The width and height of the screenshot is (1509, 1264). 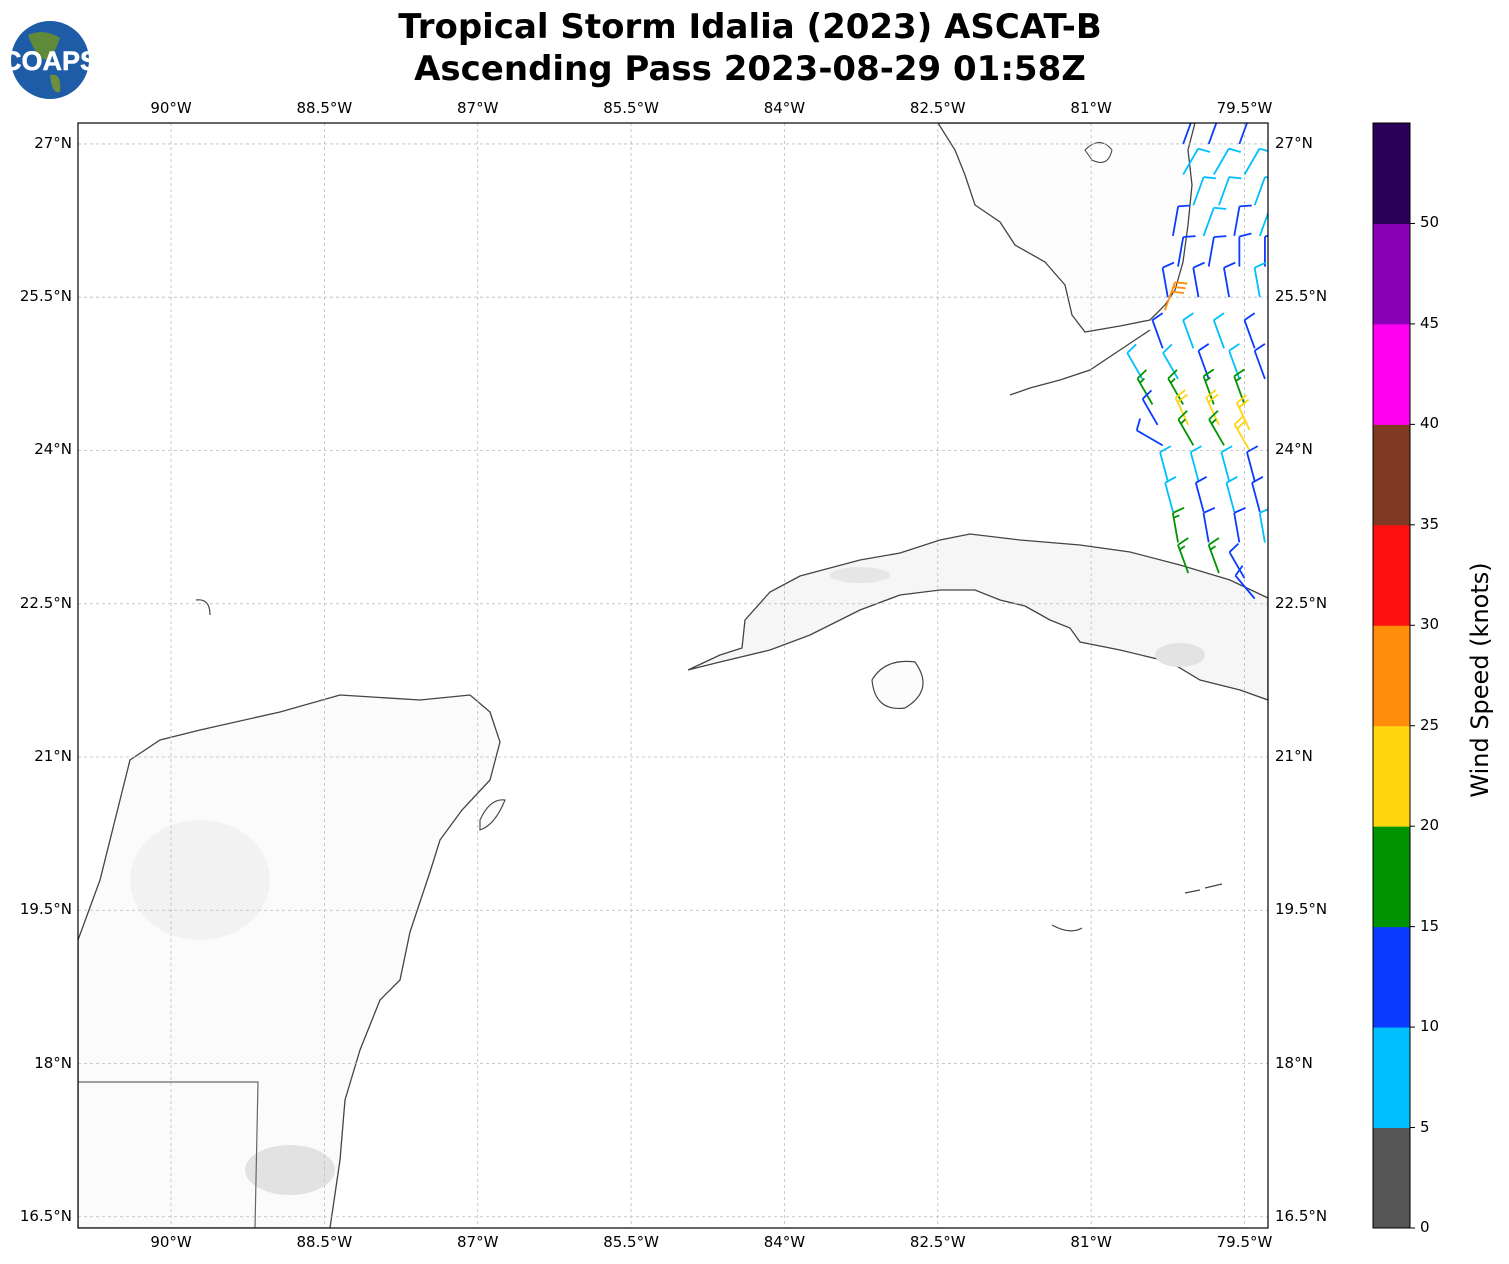 What do you see at coordinates (171, 108) in the screenshot?
I see `lon-tick-label-top: 90°W` at bounding box center [171, 108].